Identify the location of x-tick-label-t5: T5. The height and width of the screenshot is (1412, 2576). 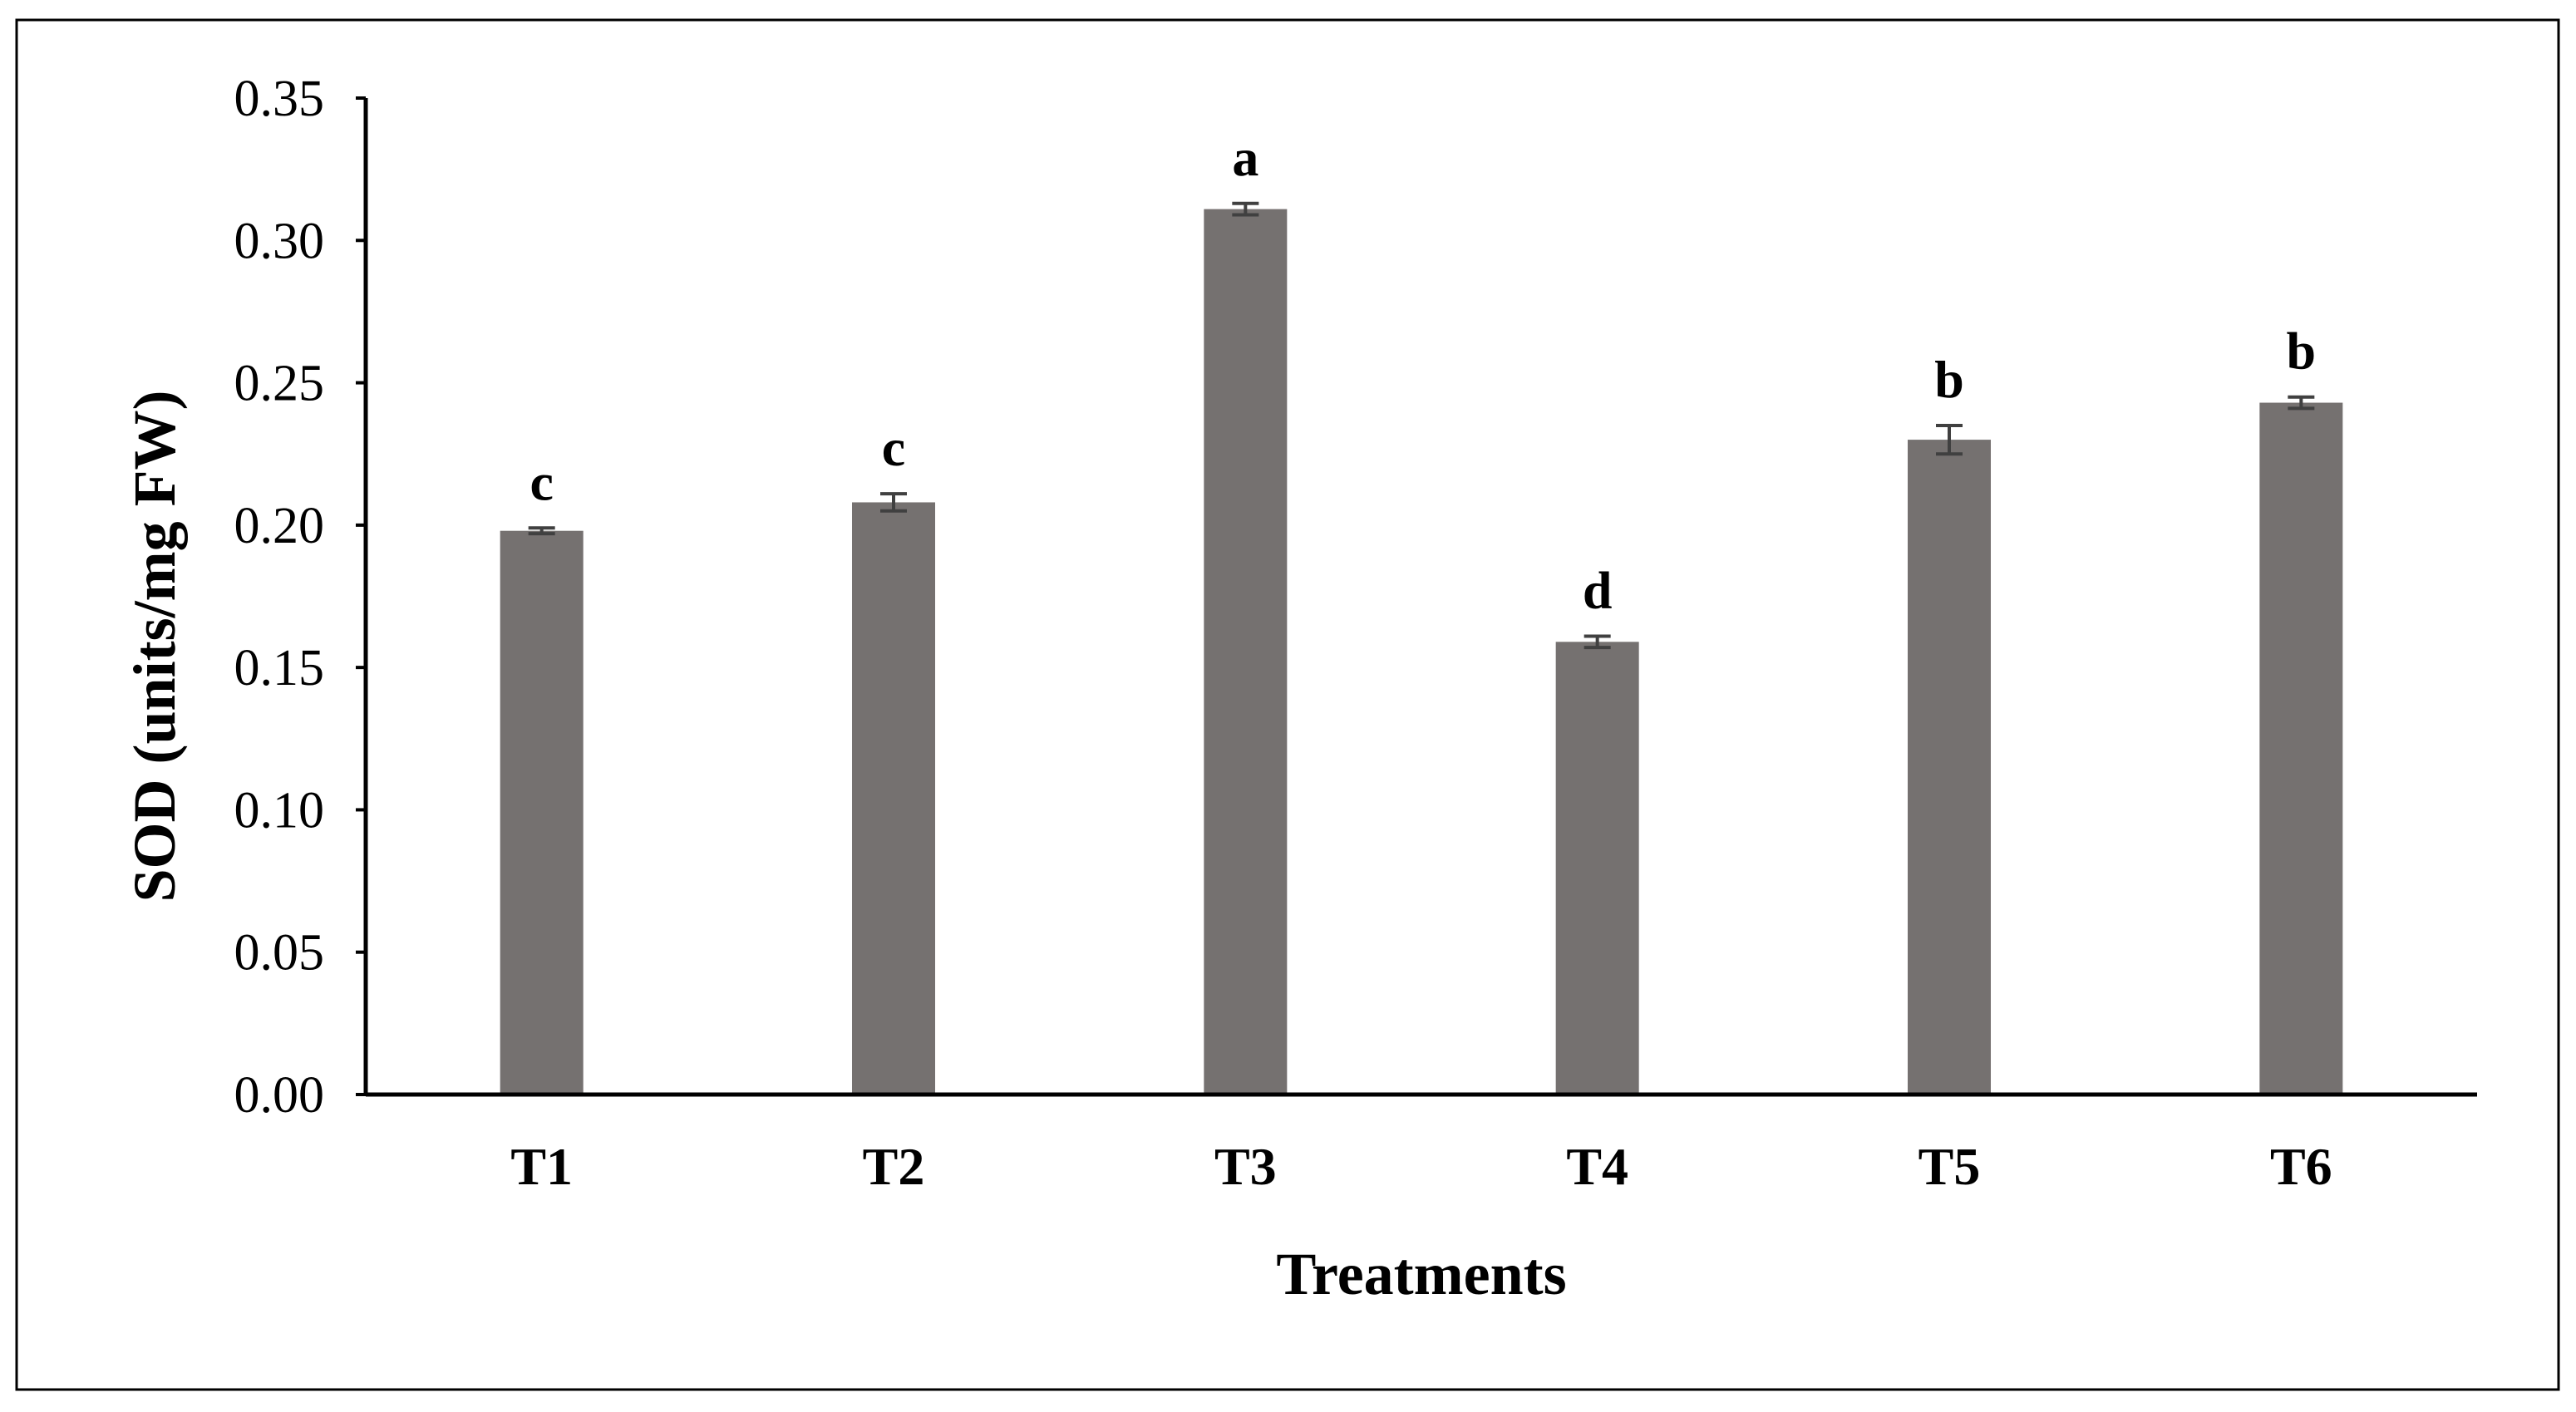
(1949, 1166).